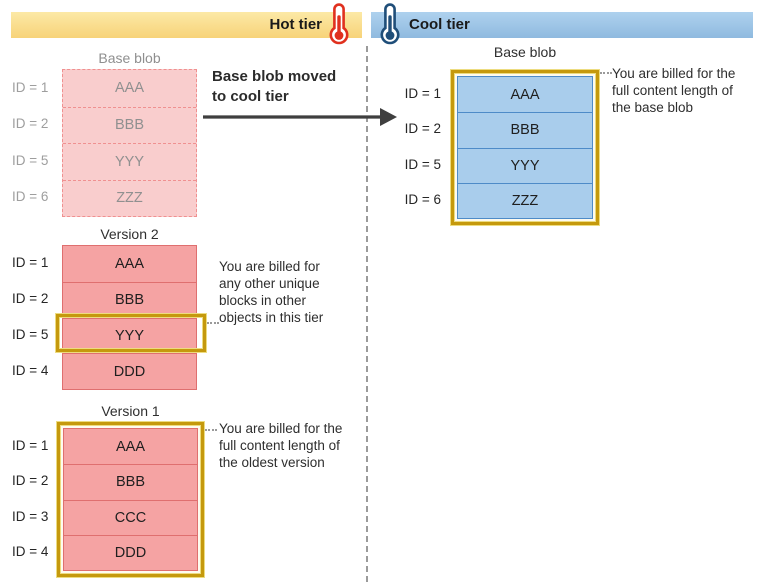 The image size is (762, 587). Describe the element at coordinates (130, 517) in the screenshot. I see `block-cell: CCC` at that location.